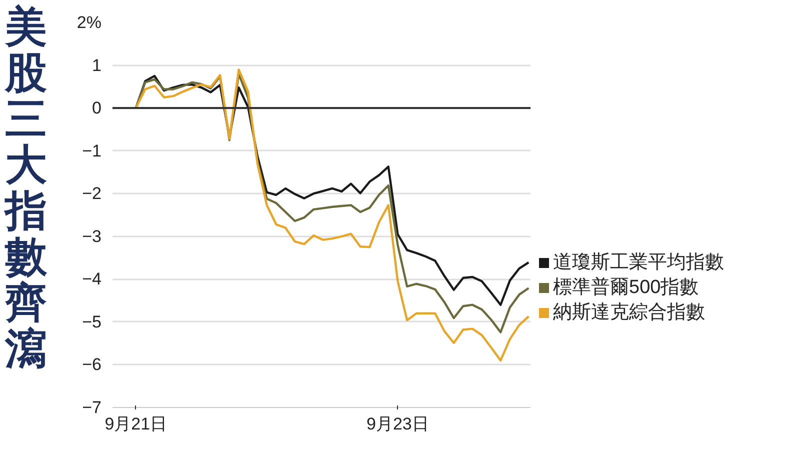 Image resolution: width=799 pixels, height=476 pixels. What do you see at coordinates (92, 407) in the screenshot?
I see `y-tick-label: −7` at bounding box center [92, 407].